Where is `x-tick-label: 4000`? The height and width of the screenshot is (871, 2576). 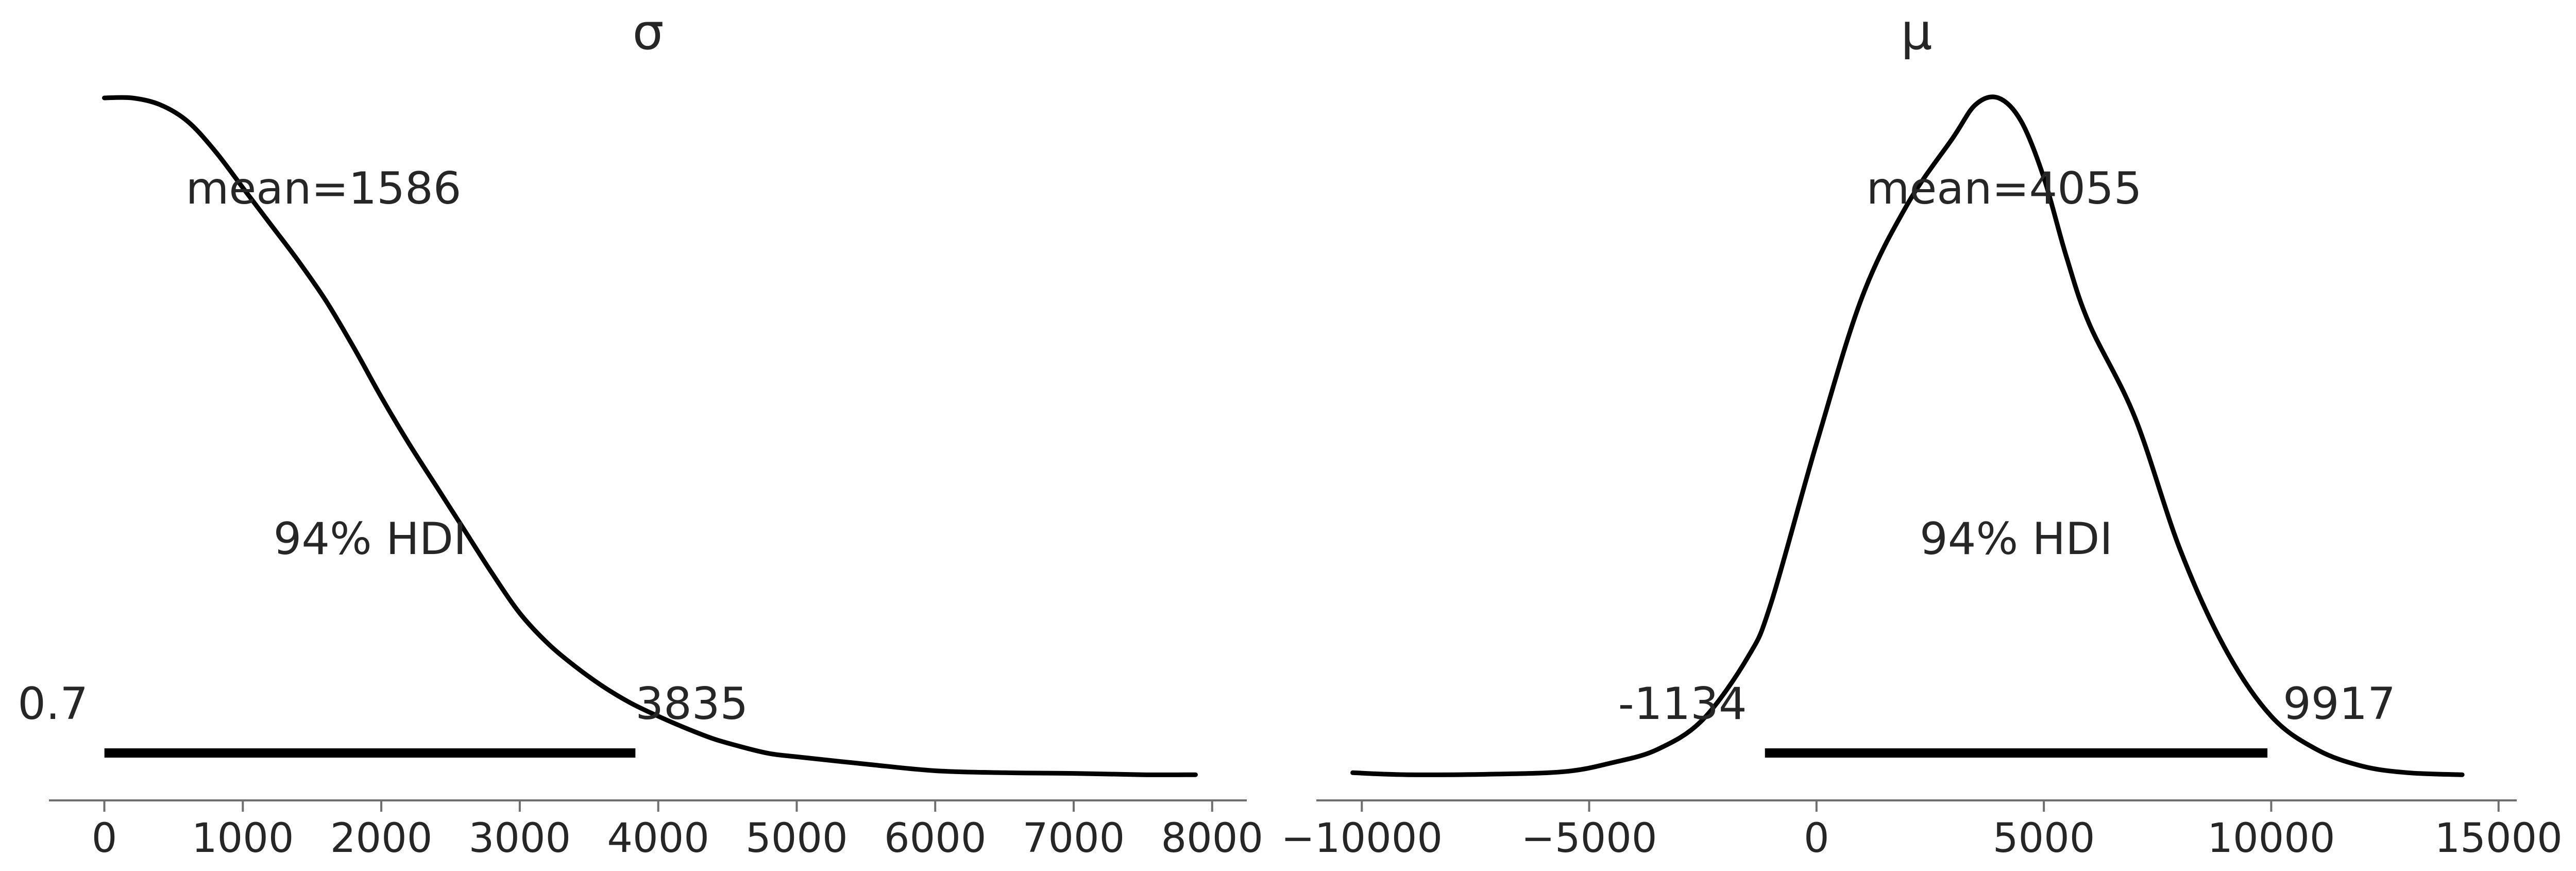 x-tick-label: 4000 is located at coordinates (658, 838).